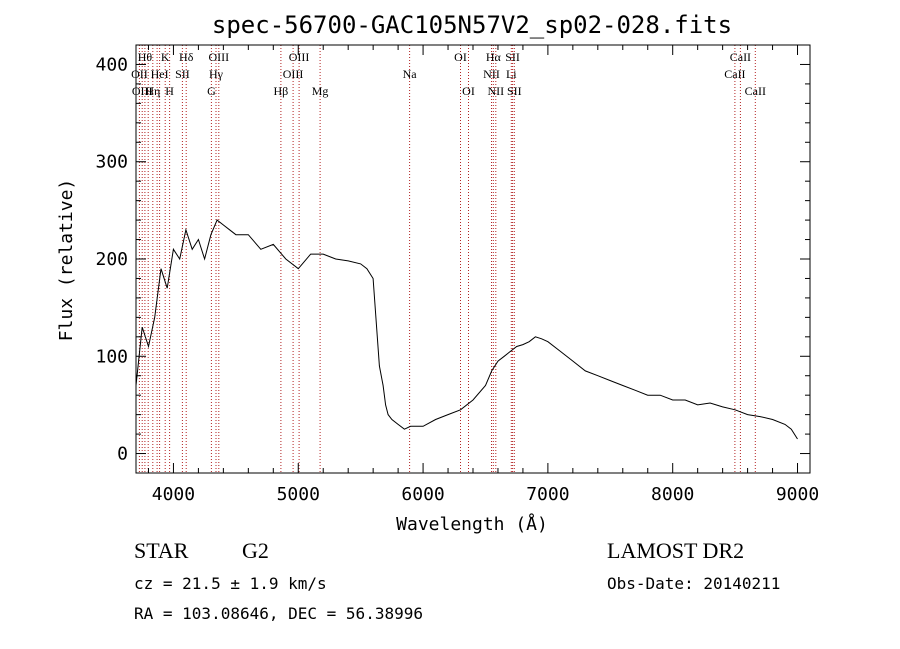  What do you see at coordinates (111, 259) in the screenshot?
I see `y-tick-label: 200` at bounding box center [111, 259].